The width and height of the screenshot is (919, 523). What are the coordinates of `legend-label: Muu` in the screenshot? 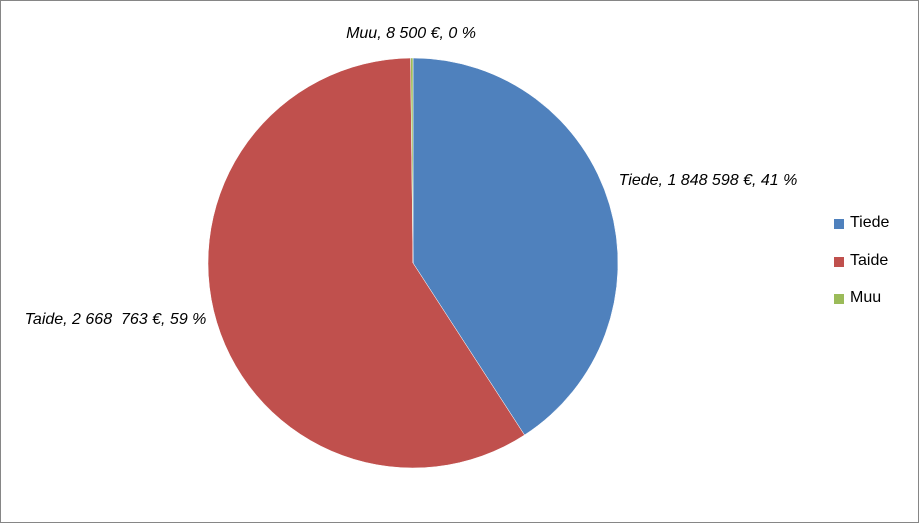 It's located at (866, 297).